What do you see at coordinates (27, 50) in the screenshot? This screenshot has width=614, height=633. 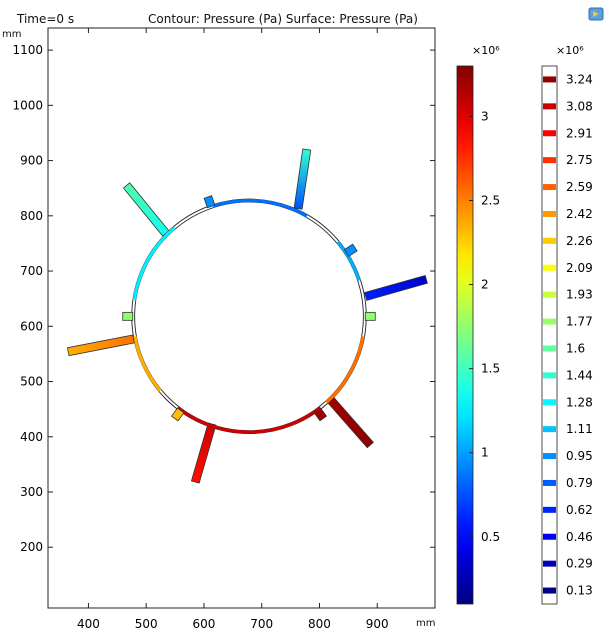 I see `y-tick-label: 1100` at bounding box center [27, 50].